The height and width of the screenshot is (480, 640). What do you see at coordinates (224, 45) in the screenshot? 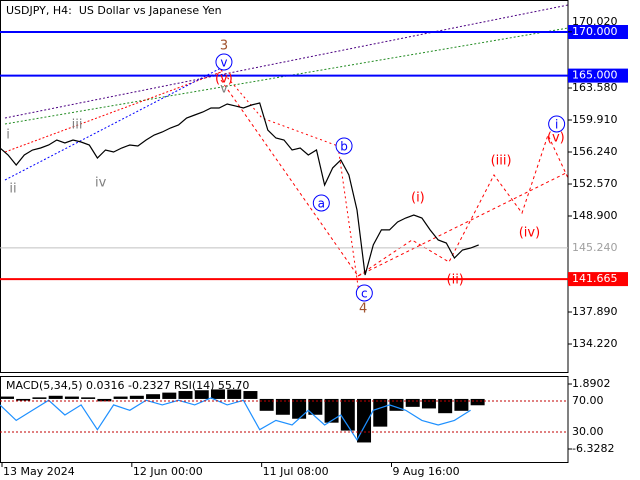
I see `wave-label: 3` at bounding box center [224, 45].